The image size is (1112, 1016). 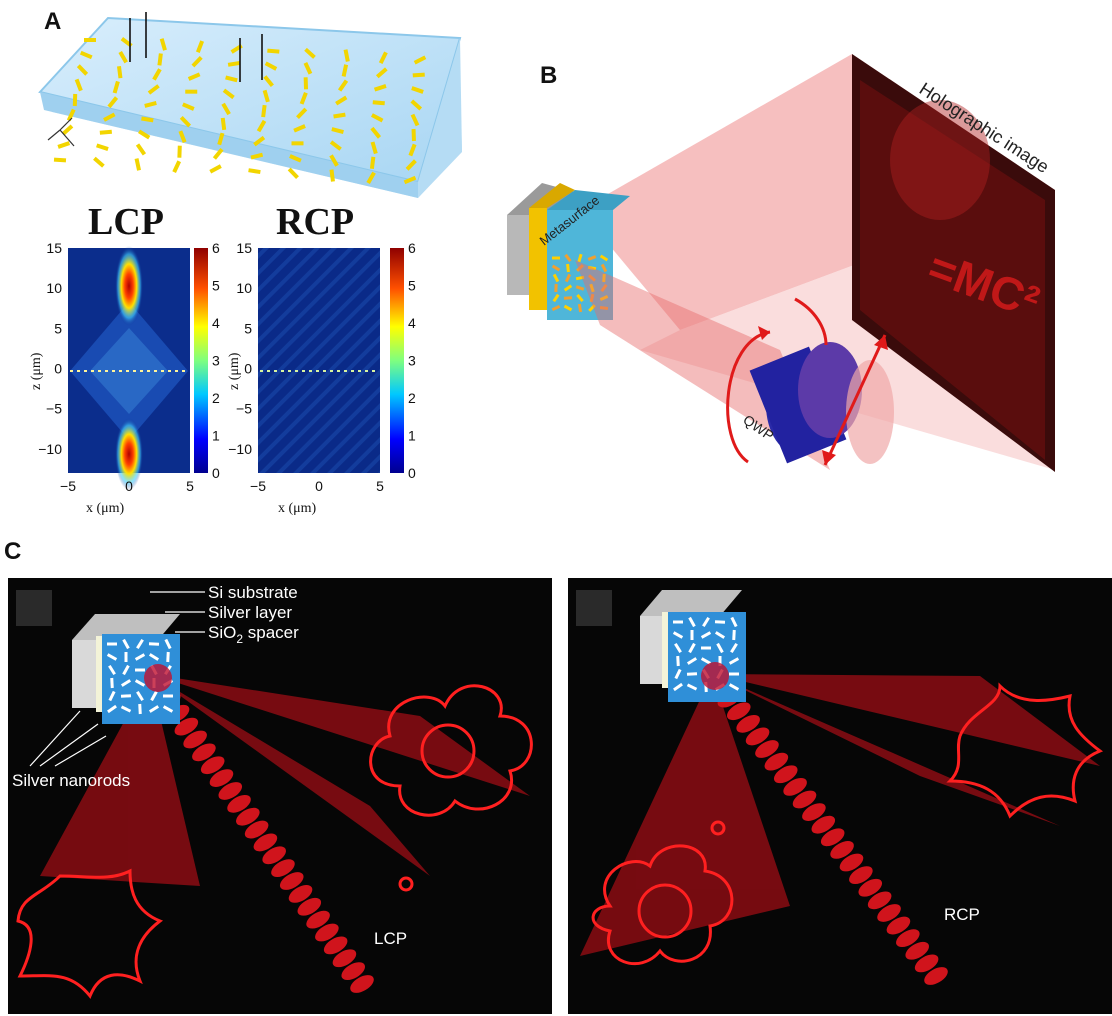 I want to click on colorbar-tick-label: 5, so click(x=216, y=286).